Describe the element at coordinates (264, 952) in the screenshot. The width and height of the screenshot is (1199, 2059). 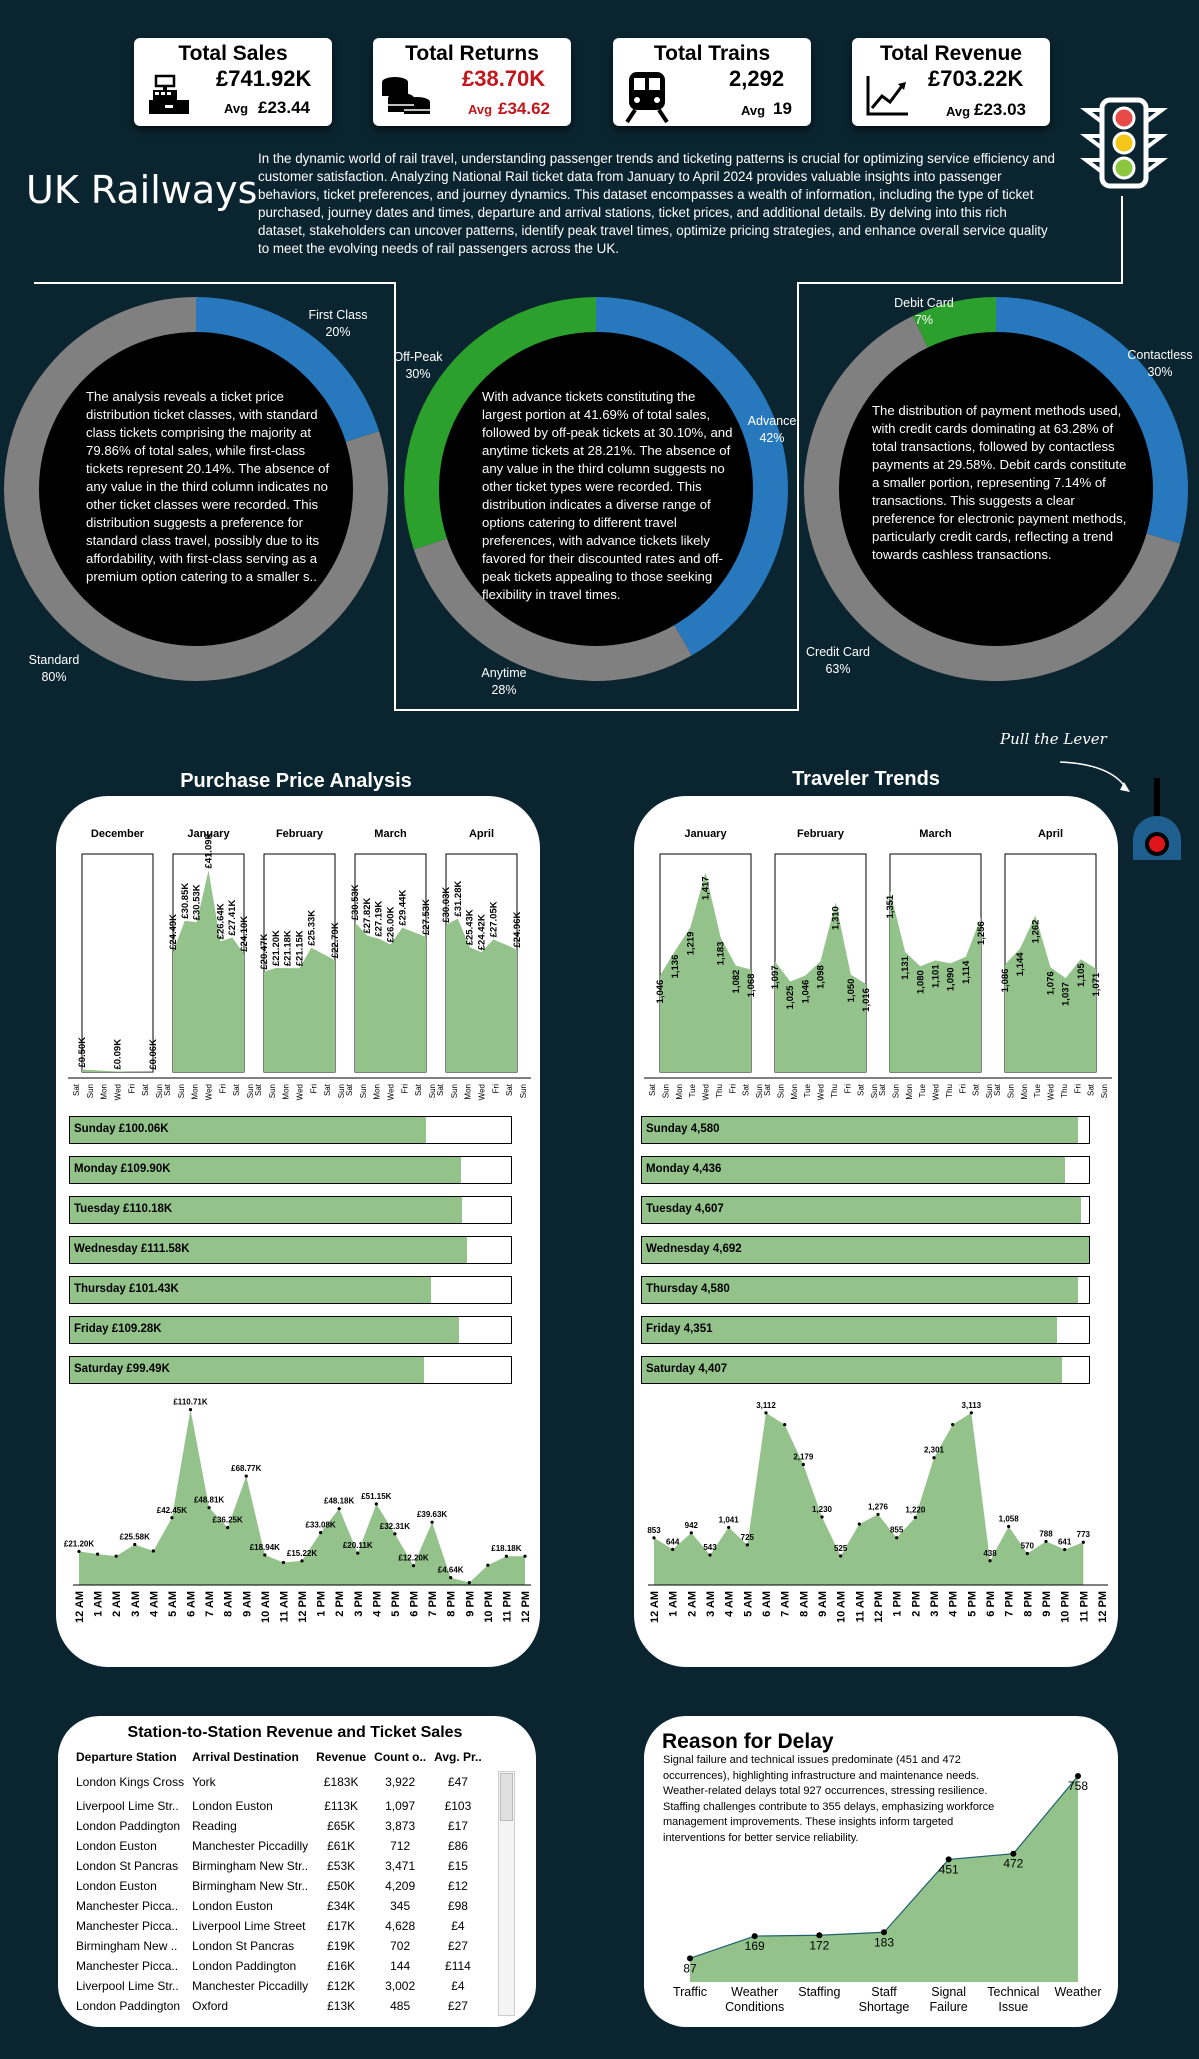
I see `data-label: £20.47K` at that location.